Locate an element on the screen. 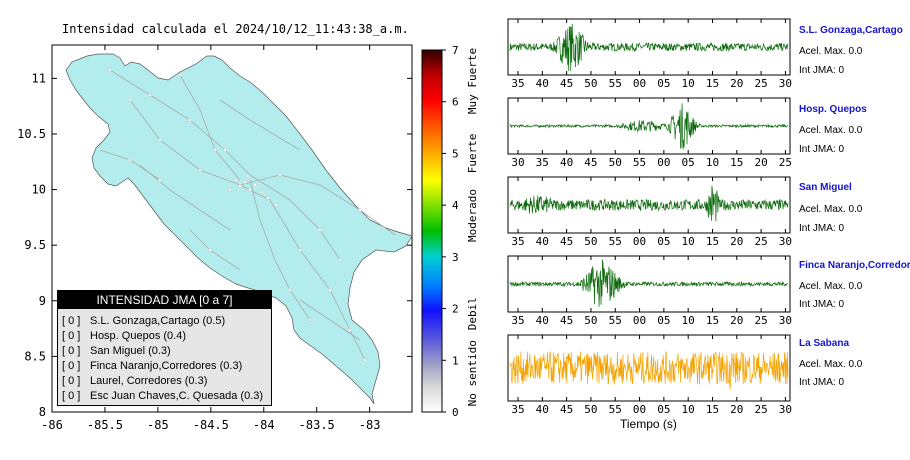 The width and height of the screenshot is (910, 460). legend-row: [ 0 ] Finca Naranjo,Corredores (0.3) is located at coordinates (164, 366).